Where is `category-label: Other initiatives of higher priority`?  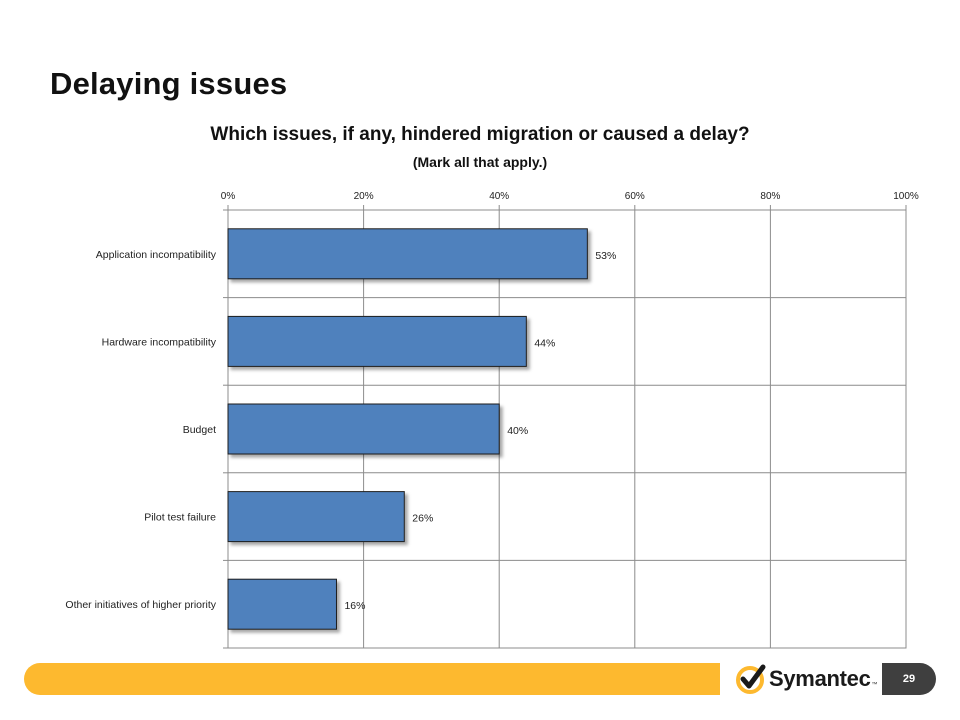
category-label: Other initiatives of higher priority is located at coordinates (140, 605).